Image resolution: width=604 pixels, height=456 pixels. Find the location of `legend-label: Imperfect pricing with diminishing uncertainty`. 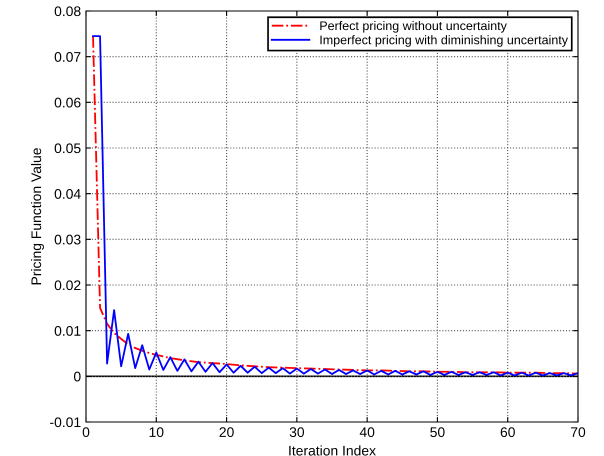

legend-label: Imperfect pricing with diminishing uncertainty is located at coordinates (444, 41).